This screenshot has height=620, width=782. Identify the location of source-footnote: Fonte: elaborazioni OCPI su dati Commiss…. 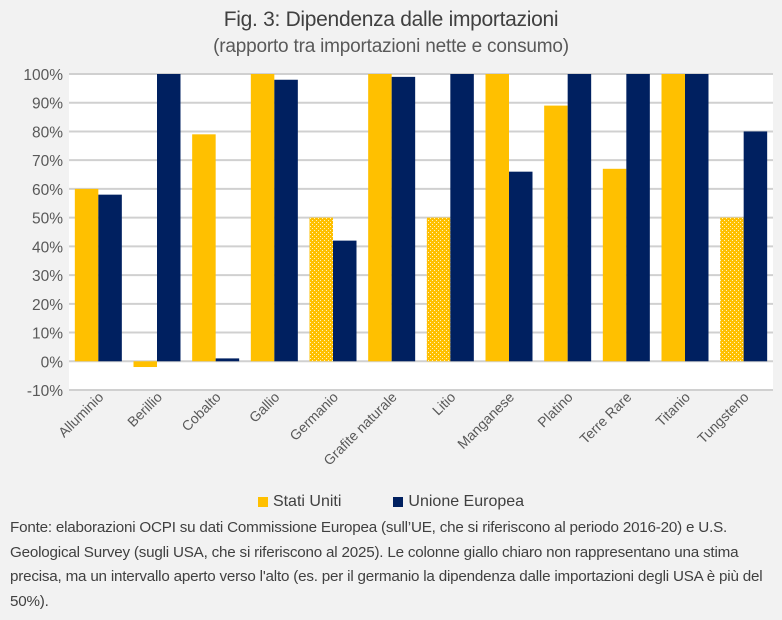
(386, 564).